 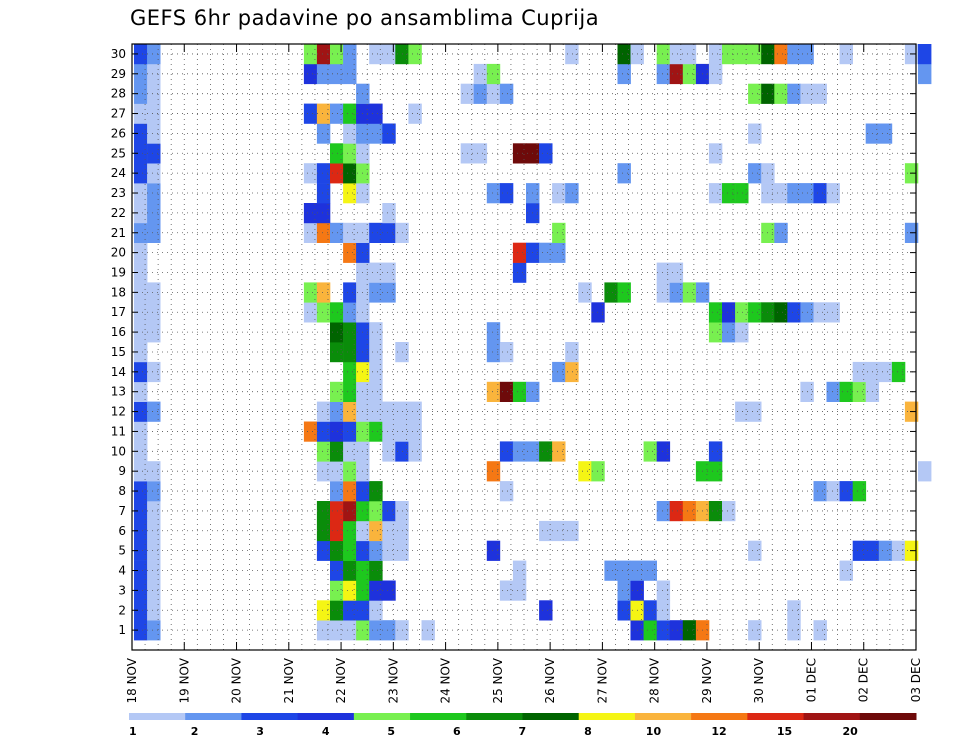 What do you see at coordinates (195, 731) in the screenshot?
I see `legend-label: 2` at bounding box center [195, 731].